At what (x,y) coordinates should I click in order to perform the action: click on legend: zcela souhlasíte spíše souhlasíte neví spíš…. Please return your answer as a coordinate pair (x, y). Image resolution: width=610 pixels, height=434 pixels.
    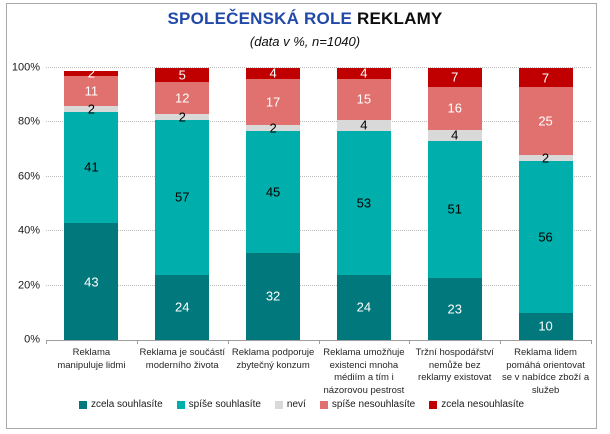
    Looking at the image, I should click on (301, 404).